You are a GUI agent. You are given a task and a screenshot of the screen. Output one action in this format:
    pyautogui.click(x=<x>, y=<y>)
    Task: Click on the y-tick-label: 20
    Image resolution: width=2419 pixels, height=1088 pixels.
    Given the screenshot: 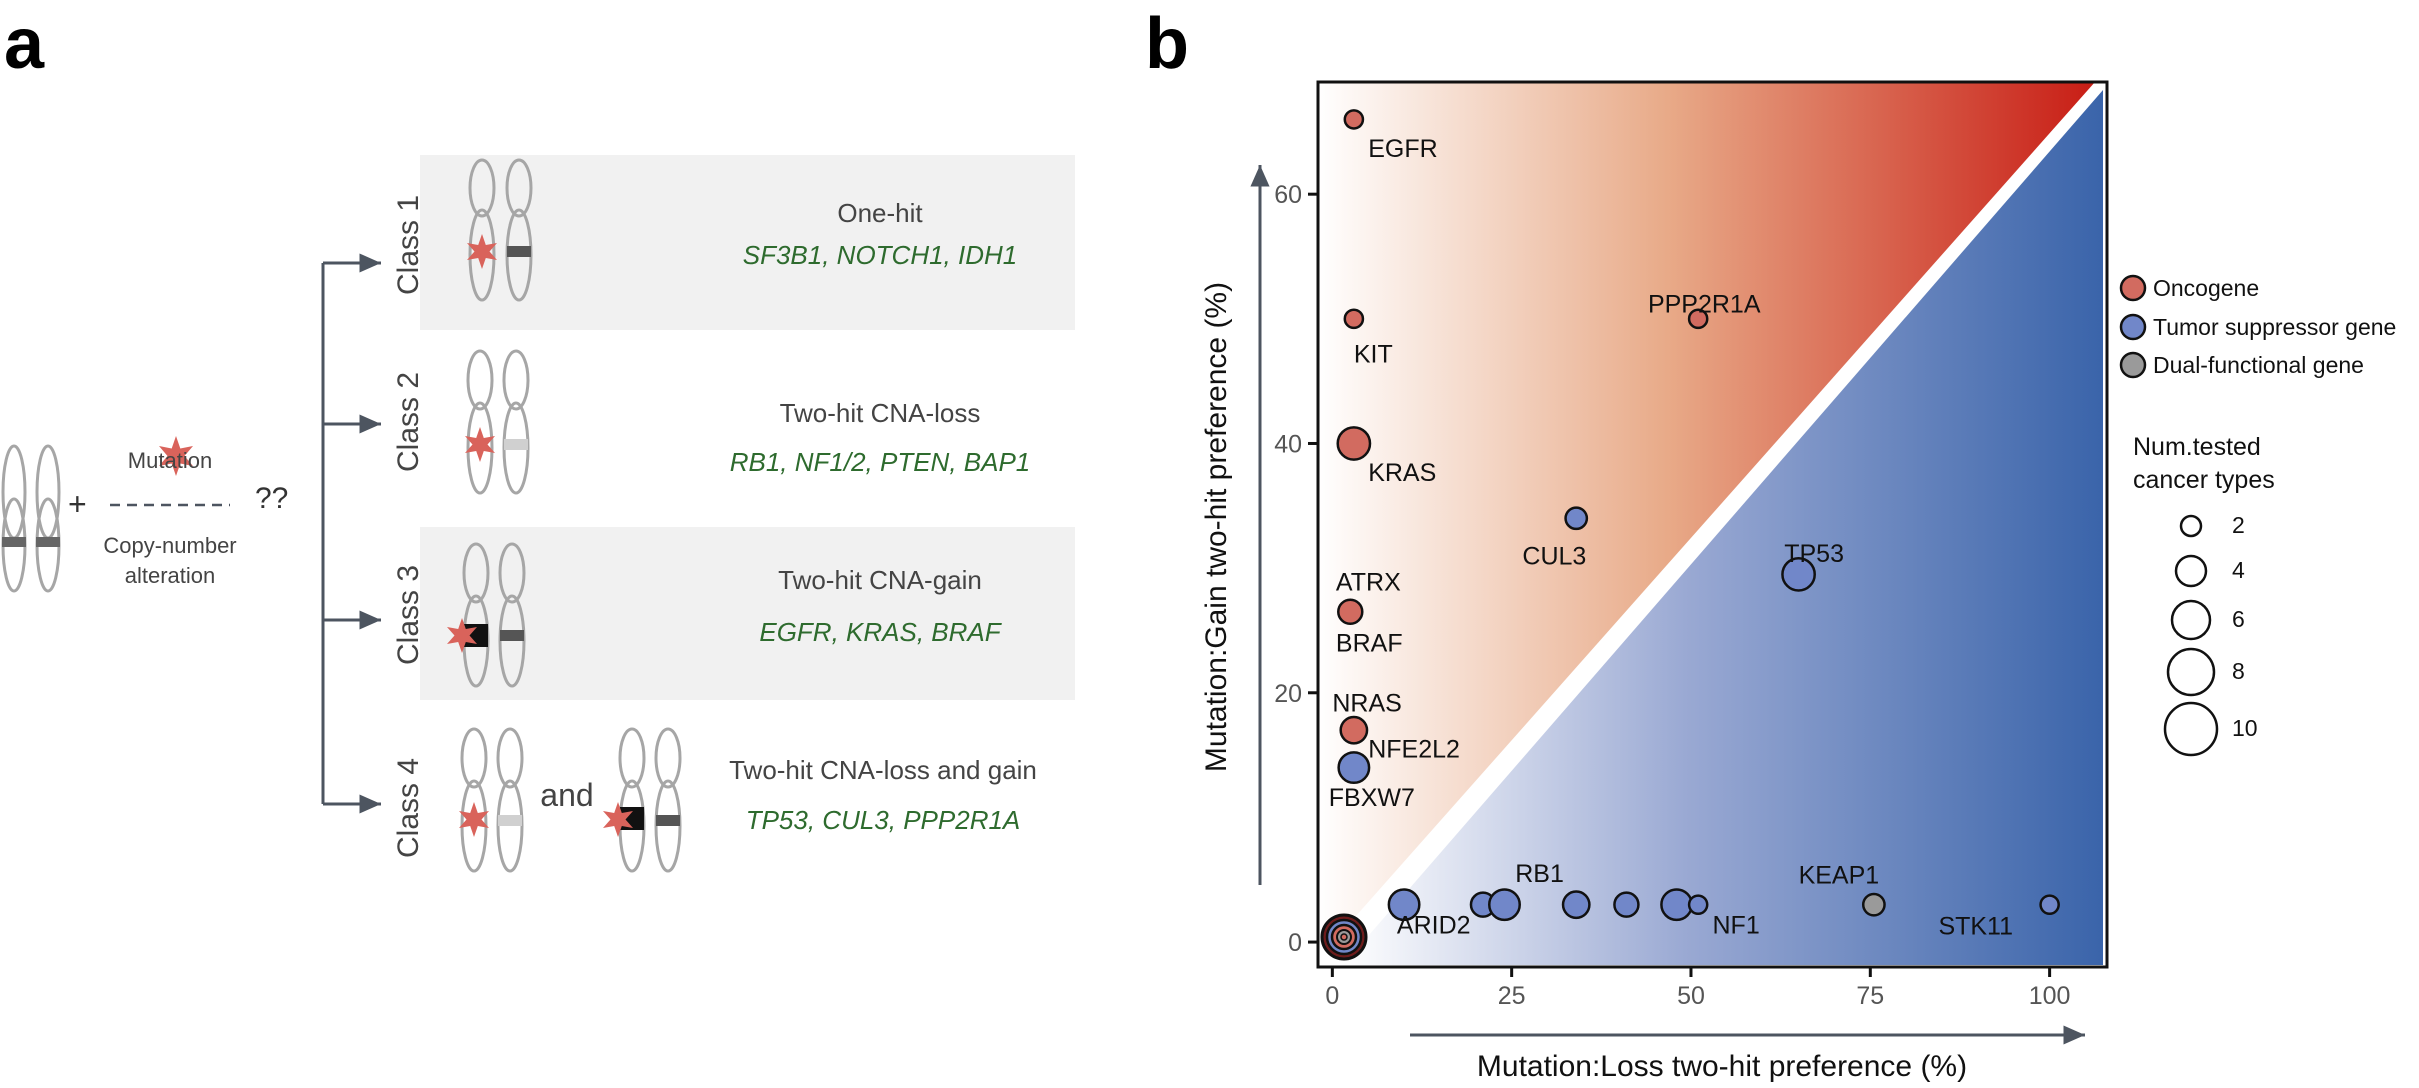 What is the action you would take?
    pyautogui.click(x=1288, y=694)
    